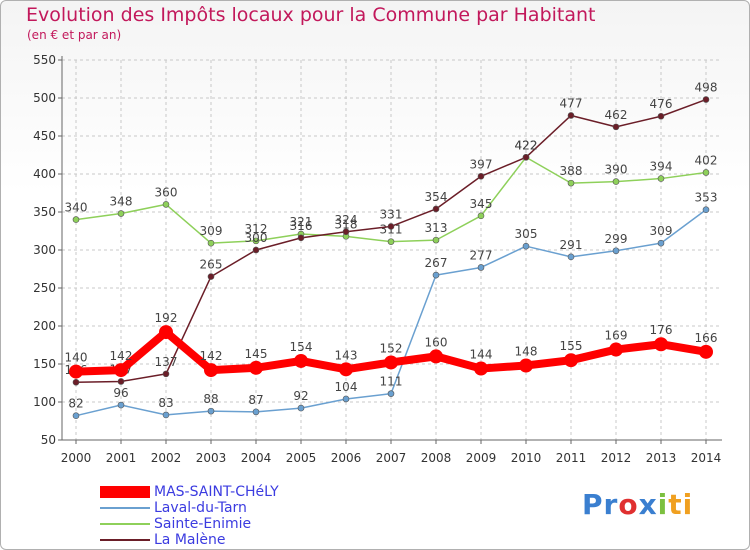  Describe the element at coordinates (211, 411) in the screenshot. I see `data-point-laval-du-tarn-2003` at that location.